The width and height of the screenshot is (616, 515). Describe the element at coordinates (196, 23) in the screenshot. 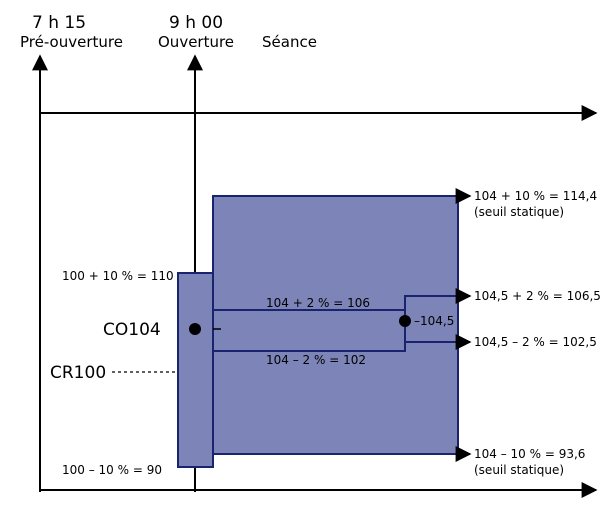

I see `open-time: 9 h 00` at that location.